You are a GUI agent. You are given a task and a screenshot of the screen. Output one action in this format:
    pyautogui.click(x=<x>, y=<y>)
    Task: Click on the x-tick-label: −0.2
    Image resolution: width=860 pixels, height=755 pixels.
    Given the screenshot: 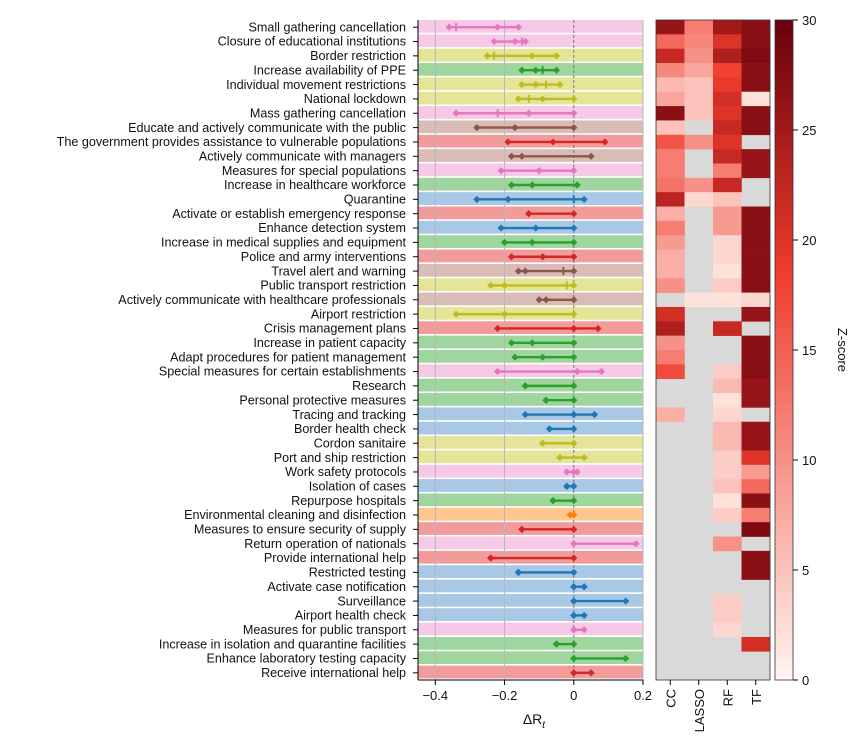 What is the action you would take?
    pyautogui.click(x=505, y=695)
    